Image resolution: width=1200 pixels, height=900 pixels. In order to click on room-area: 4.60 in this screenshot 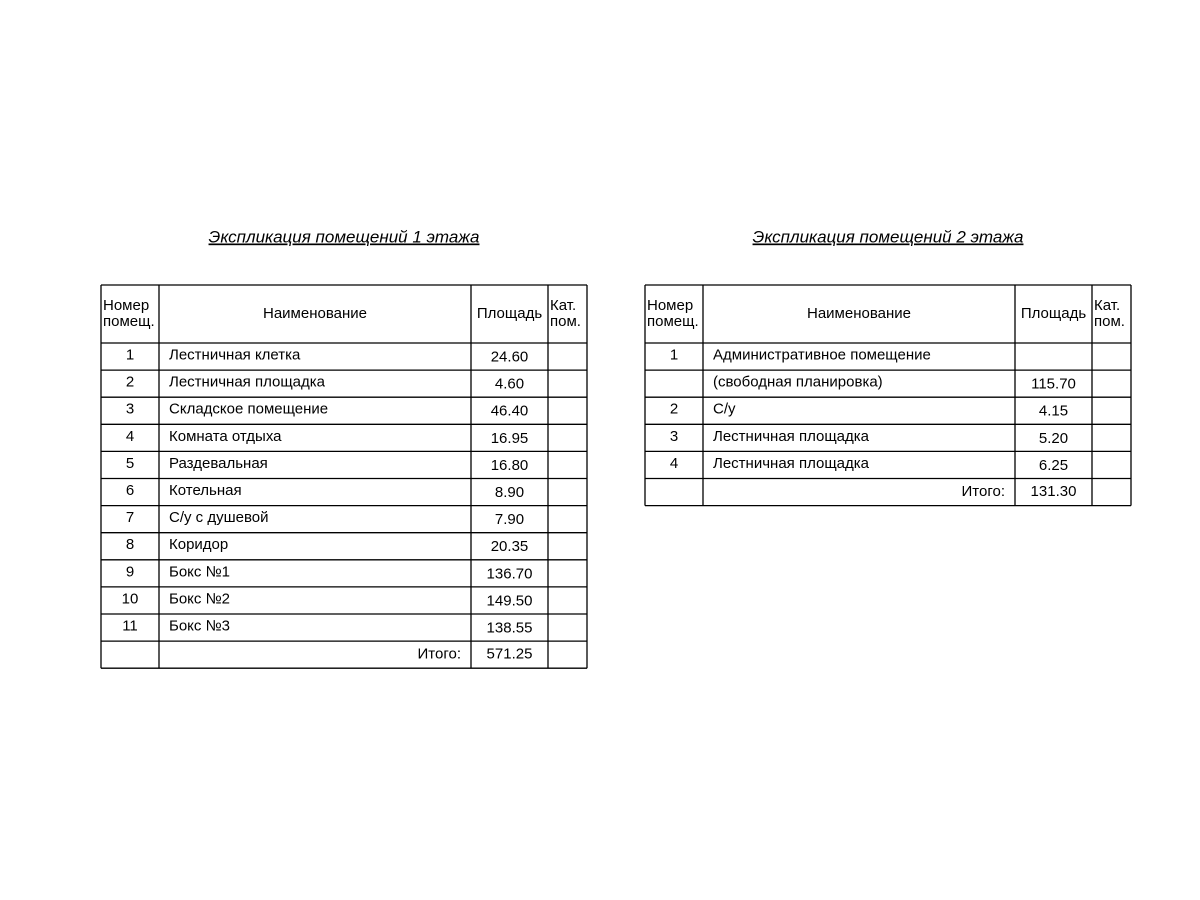, I will do `click(509, 384)`.